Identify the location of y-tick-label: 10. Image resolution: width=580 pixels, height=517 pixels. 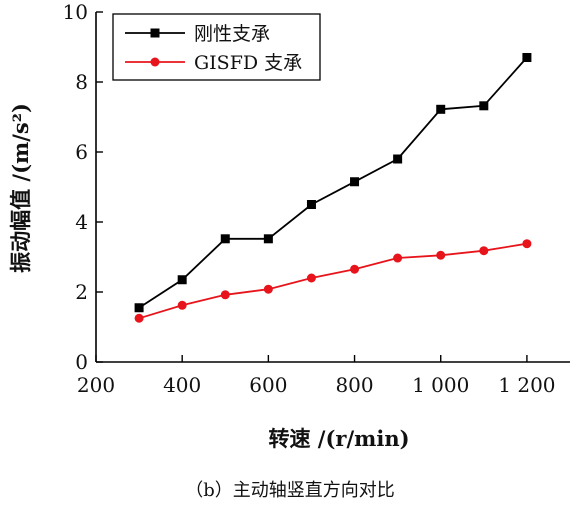
(75, 12).